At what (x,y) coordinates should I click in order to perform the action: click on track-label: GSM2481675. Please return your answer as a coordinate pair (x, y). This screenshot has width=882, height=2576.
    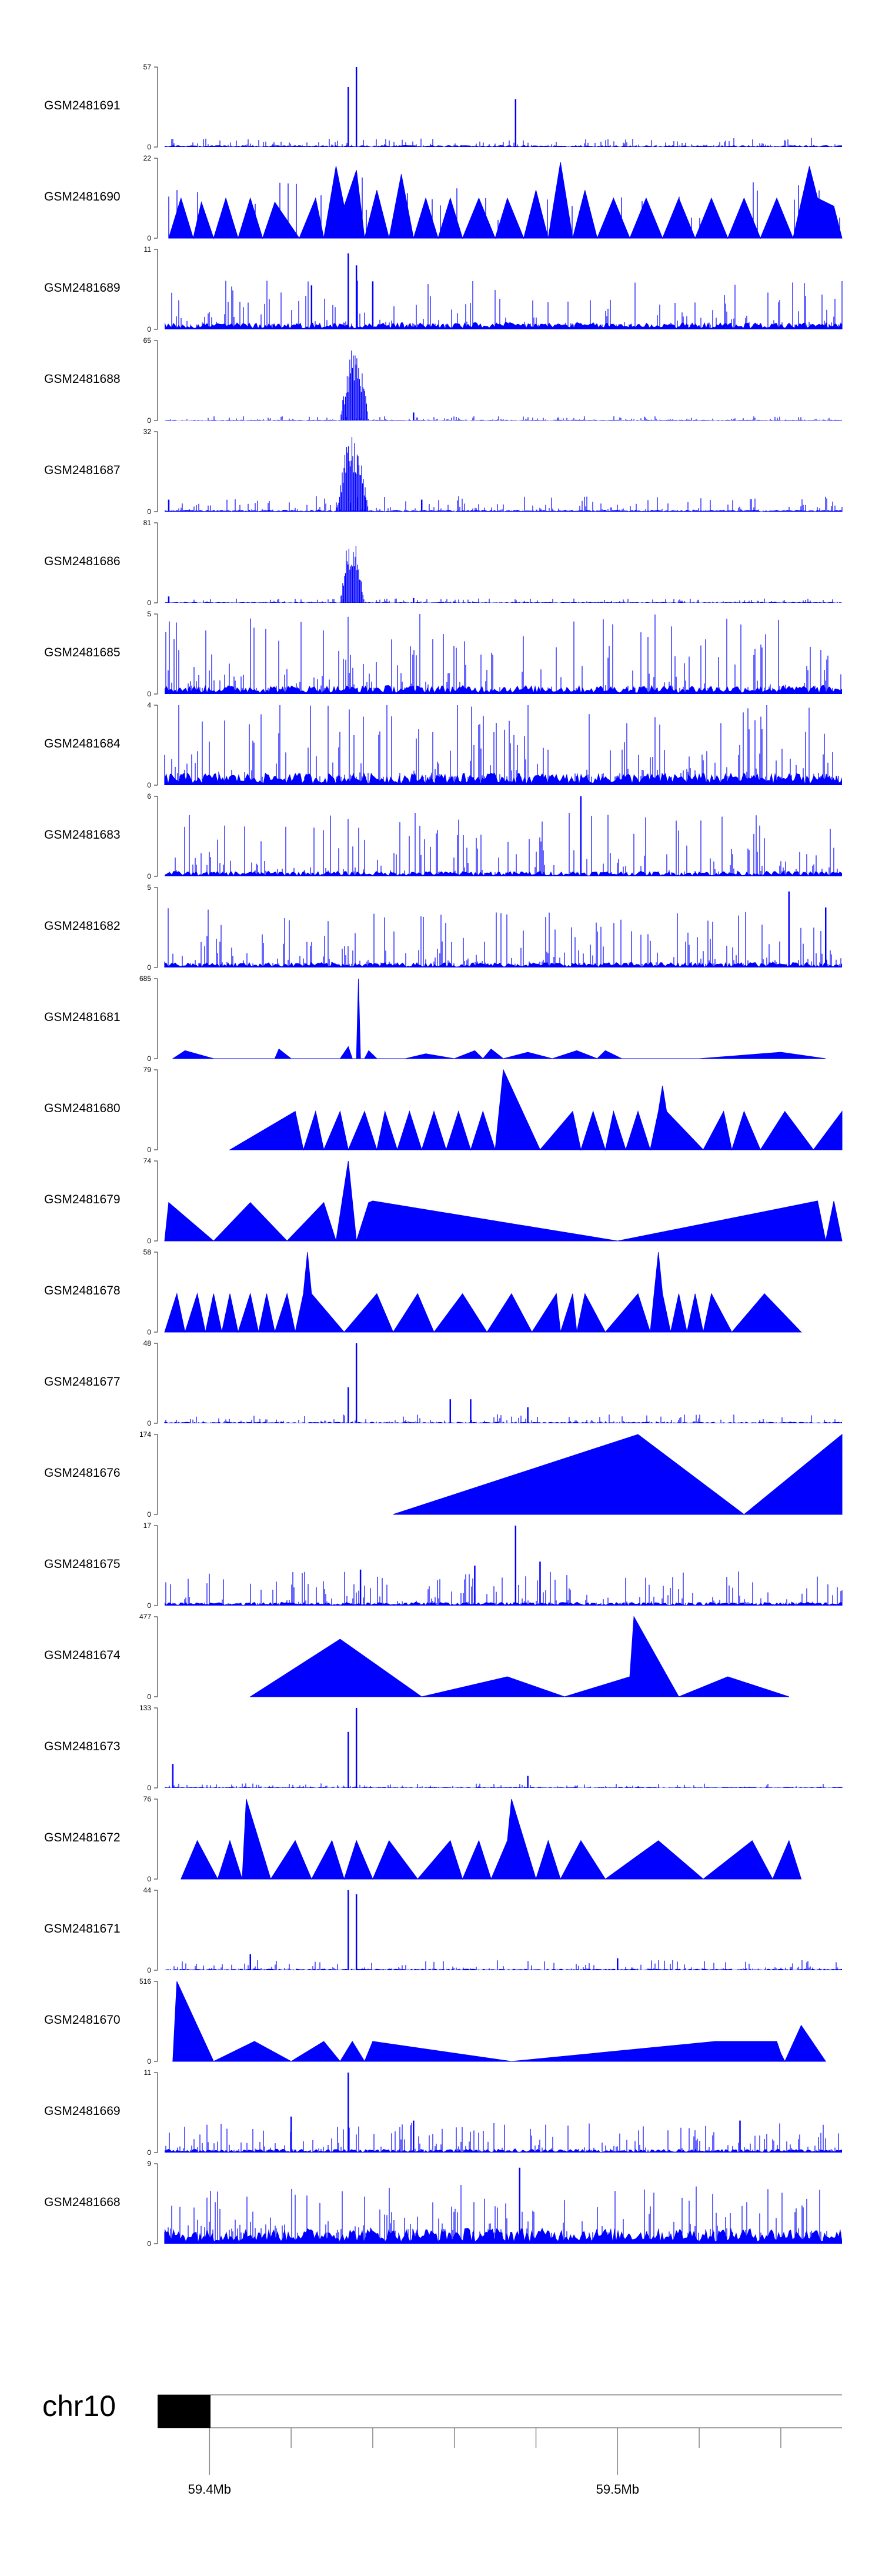
    Looking at the image, I should click on (82, 1564).